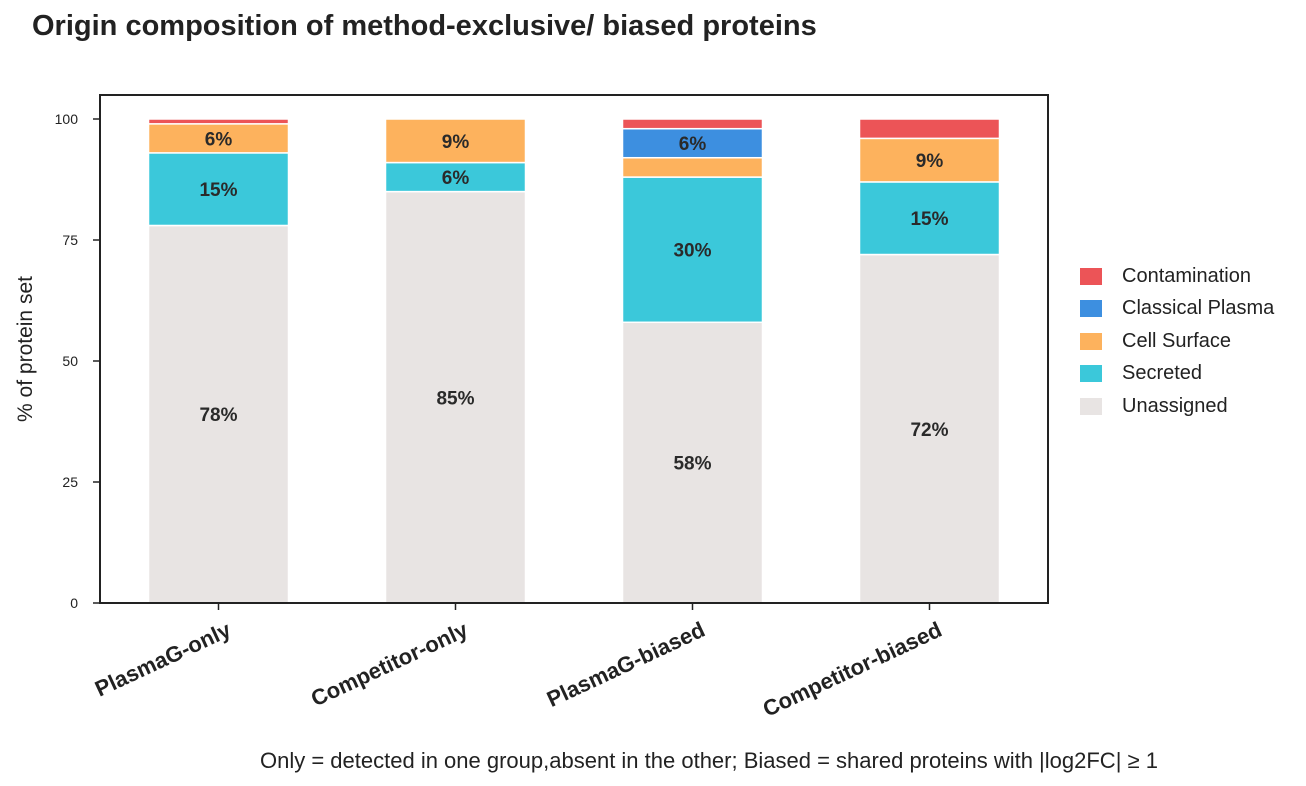 This screenshot has height=786, width=1306. Describe the element at coordinates (70, 482) in the screenshot. I see `y-tick-label: 25` at that location.